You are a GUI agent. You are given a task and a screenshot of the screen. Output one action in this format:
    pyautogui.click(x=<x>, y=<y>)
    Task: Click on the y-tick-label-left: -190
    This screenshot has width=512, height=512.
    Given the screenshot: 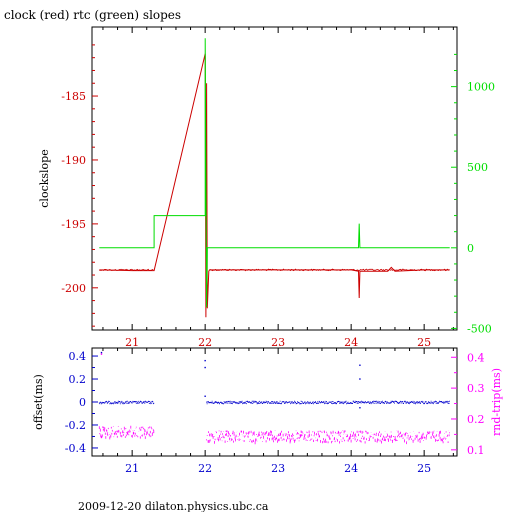 What is the action you would take?
    pyautogui.click(x=73, y=160)
    